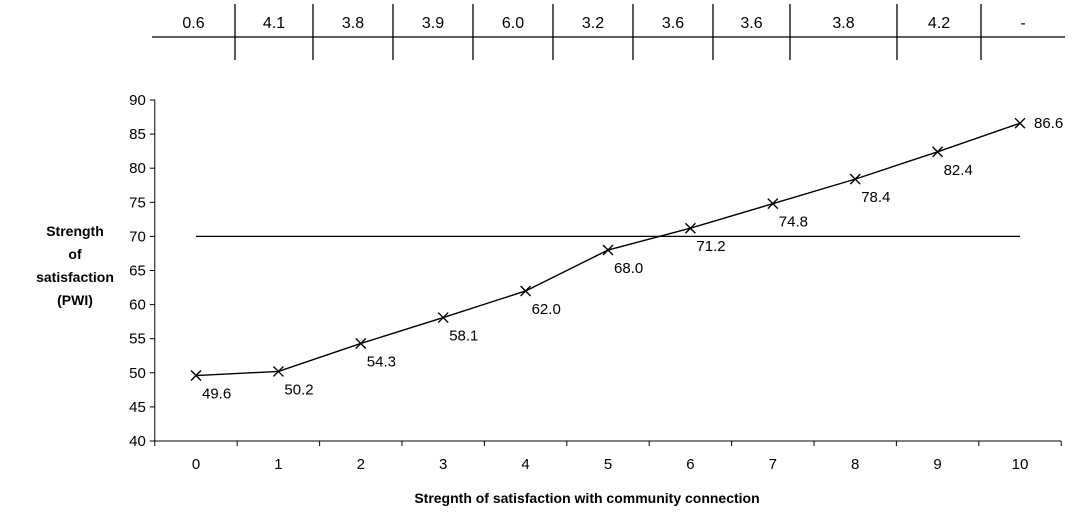 This screenshot has height=515, width=1075. I want to click on data-label: 68.0, so click(628, 268).